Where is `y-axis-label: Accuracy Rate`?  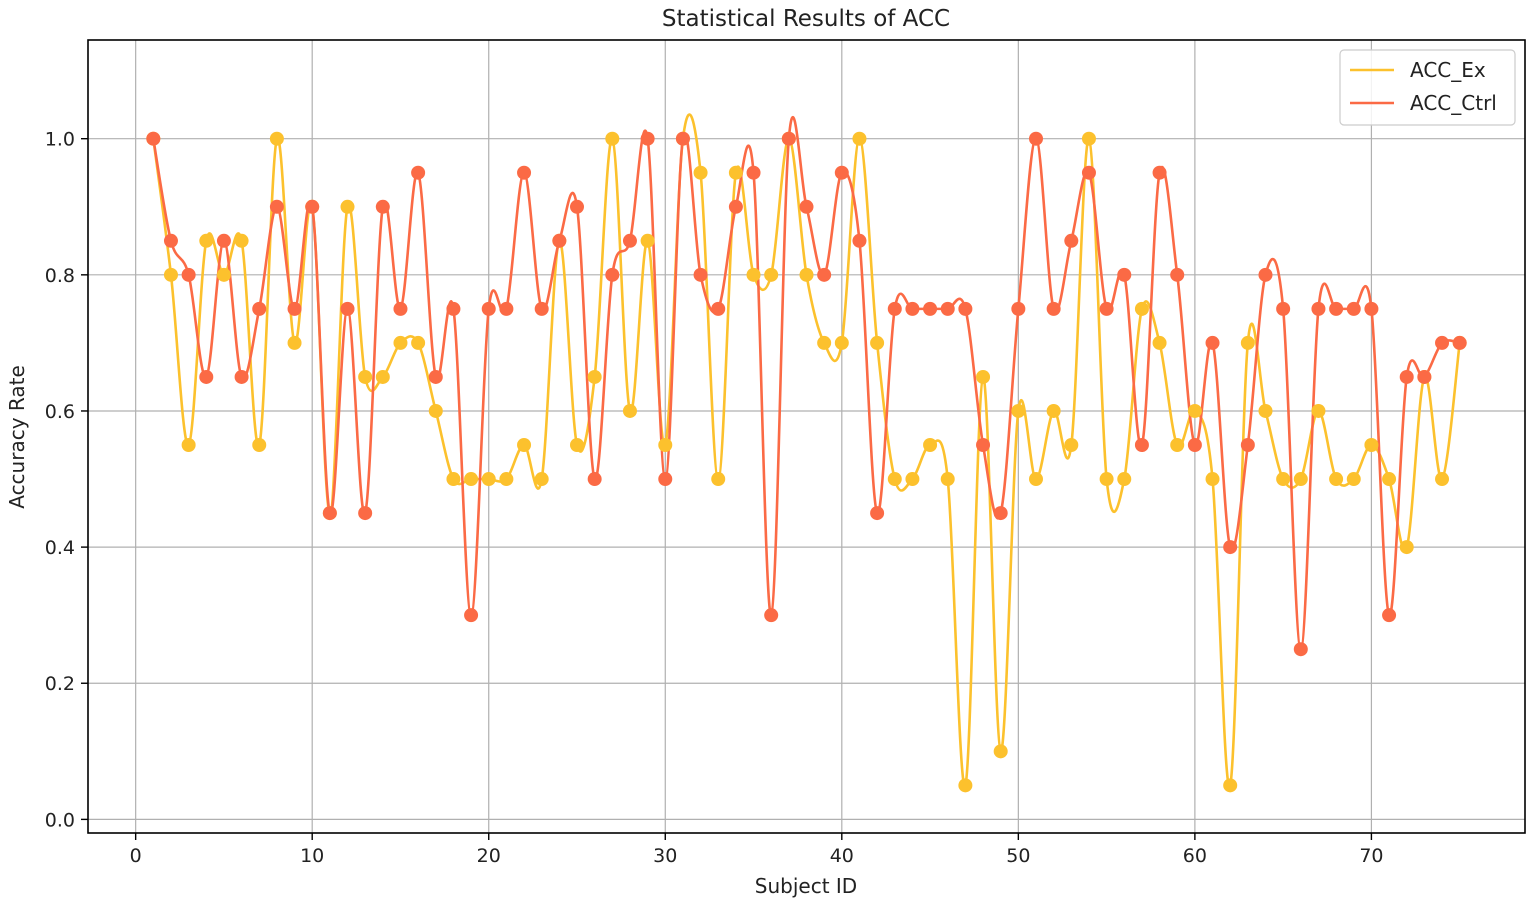 y-axis-label: Accuracy Rate is located at coordinates (17, 437).